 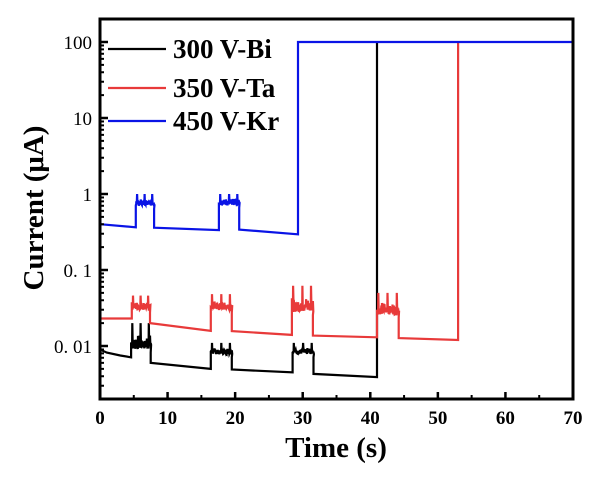 What do you see at coordinates (88, 195) in the screenshot?
I see `y-tick-label: 1` at bounding box center [88, 195].